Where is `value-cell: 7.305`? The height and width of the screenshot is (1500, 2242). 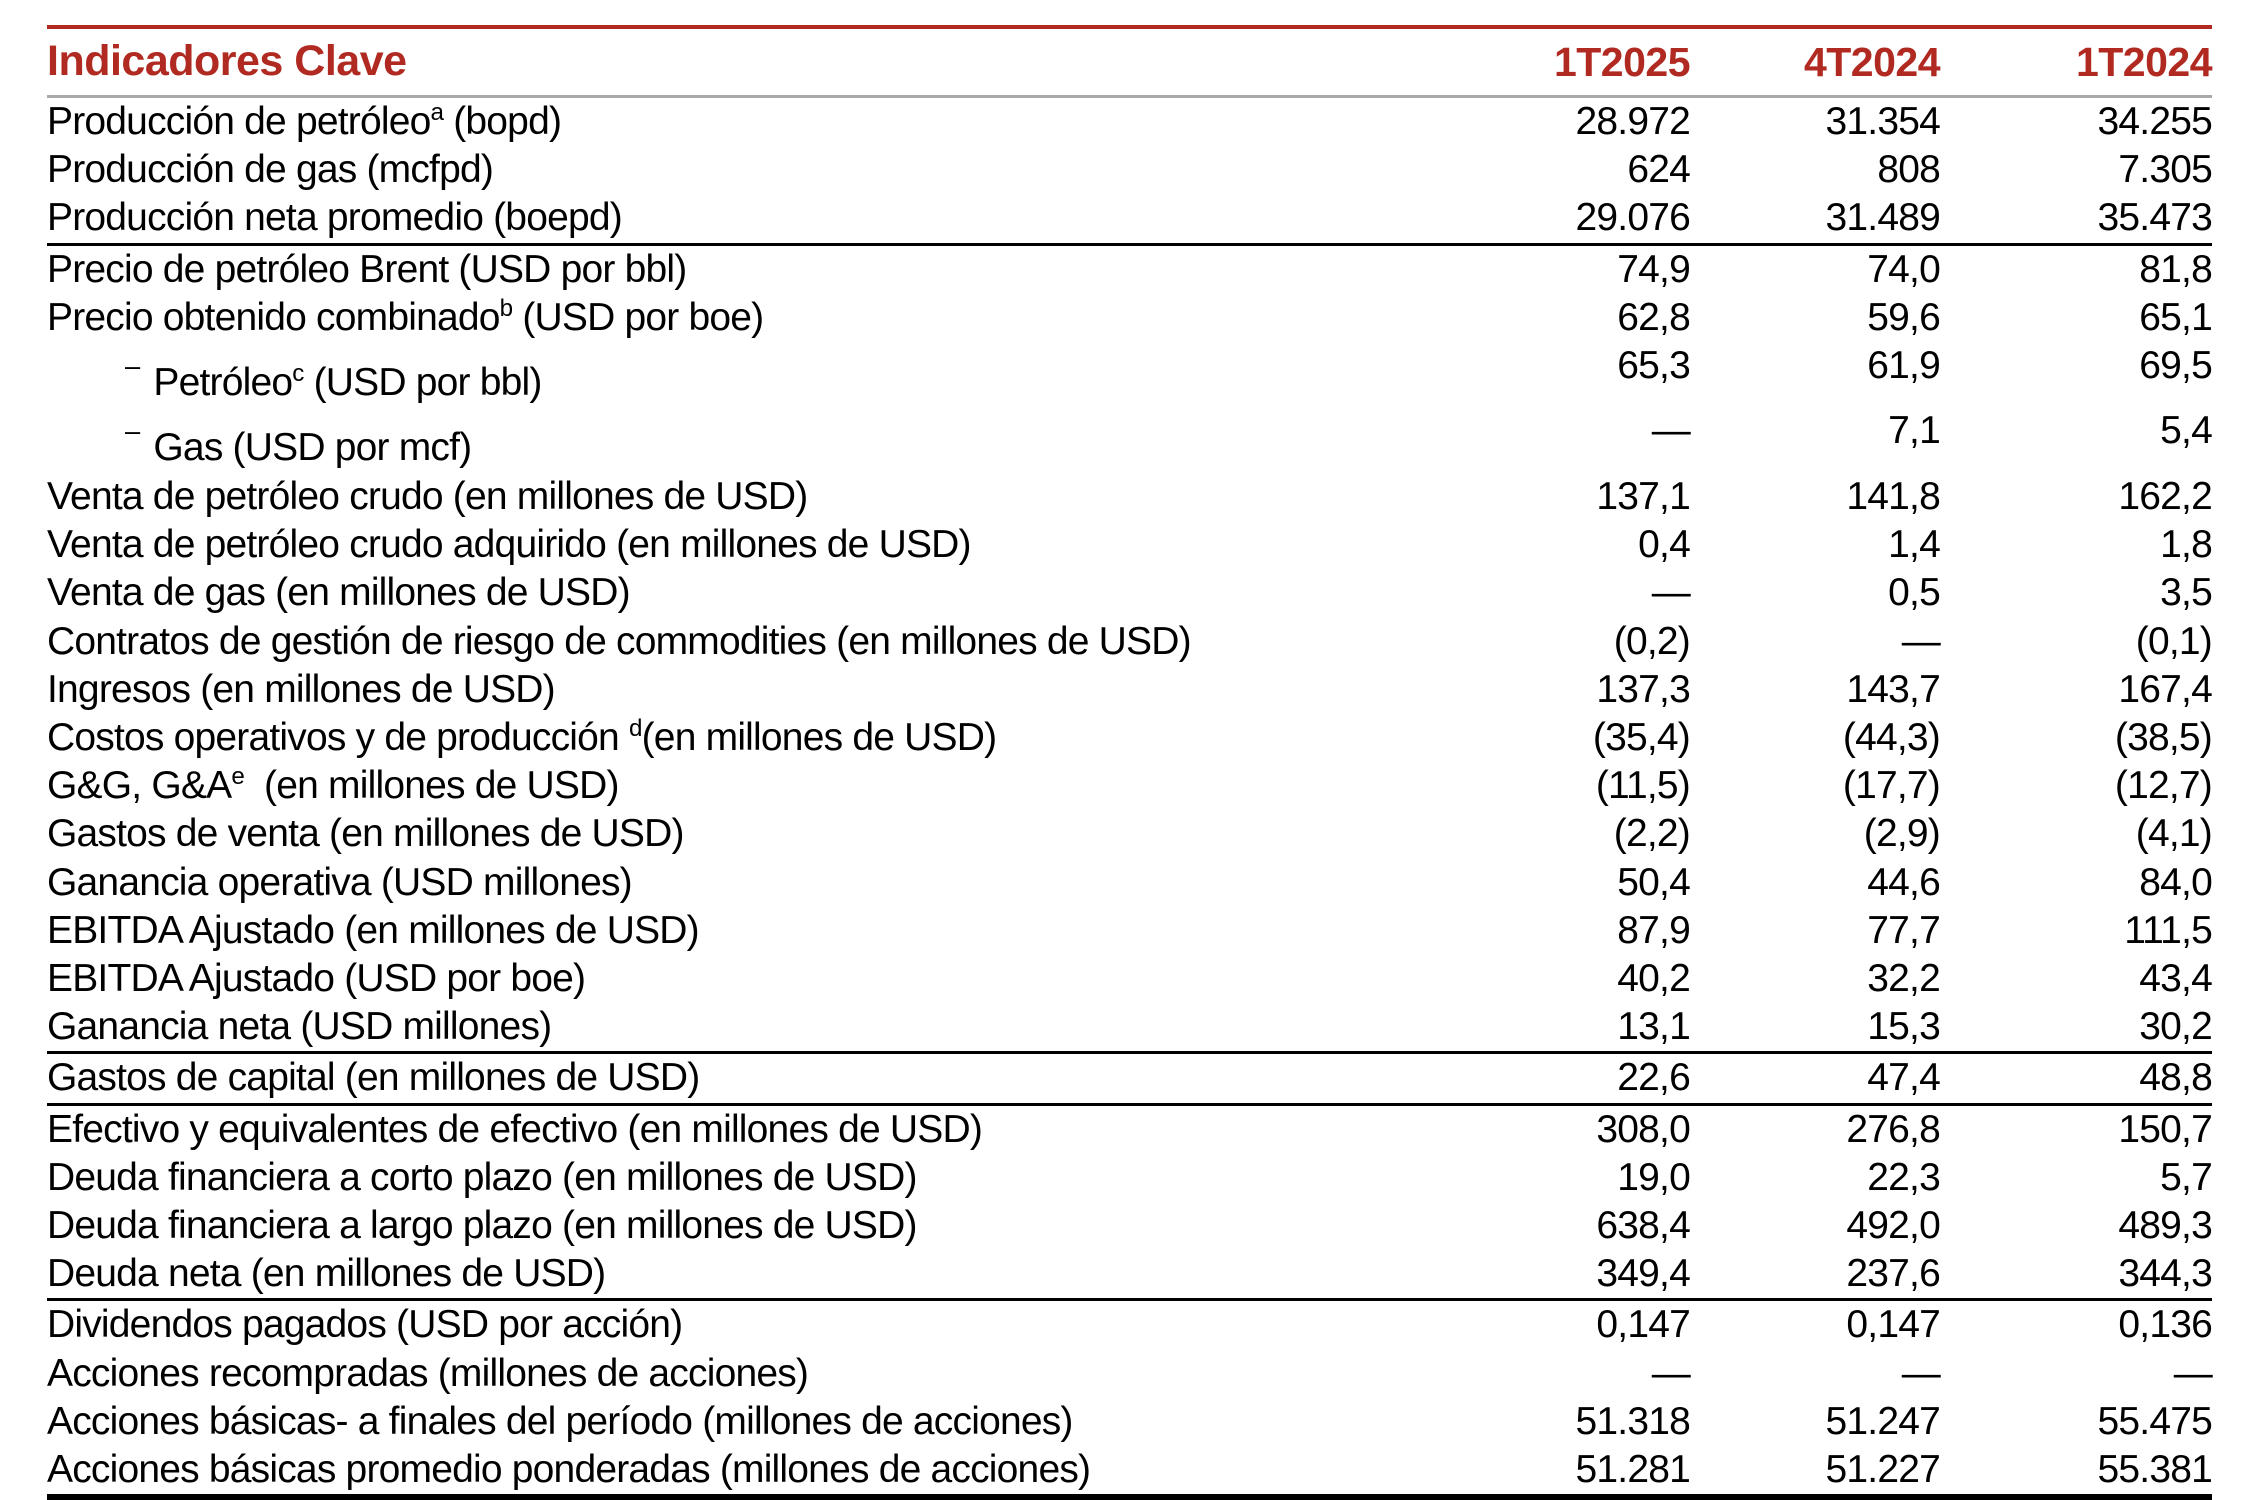 value-cell: 7.305 is located at coordinates (2165, 170).